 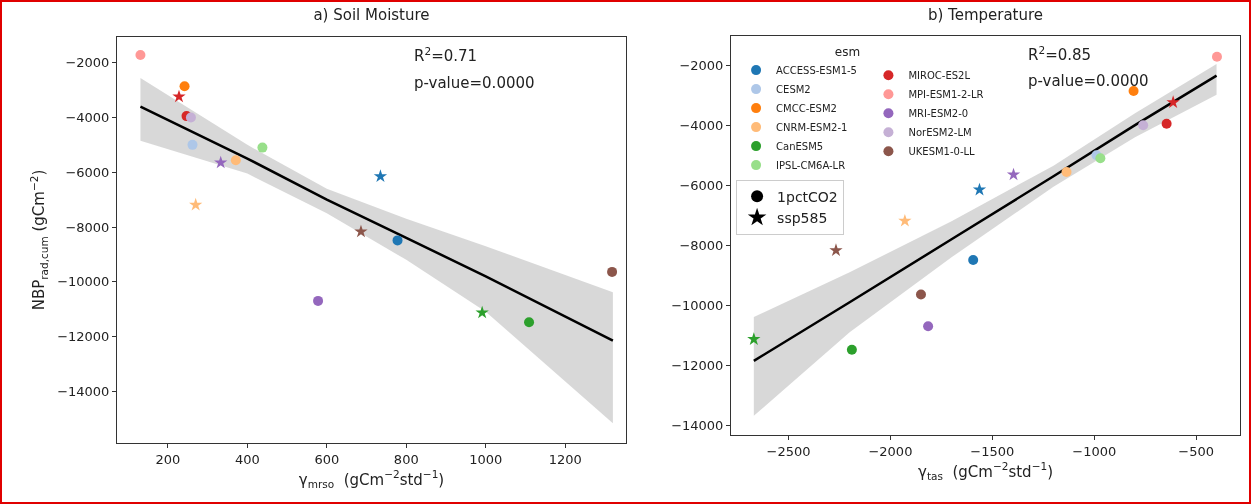 What do you see at coordinates (985, 471) in the screenshot?
I see `x-axis-title: γ$_{tas}$ (gCm$^{−2}$std$^{−1}$)` at bounding box center [985, 471].